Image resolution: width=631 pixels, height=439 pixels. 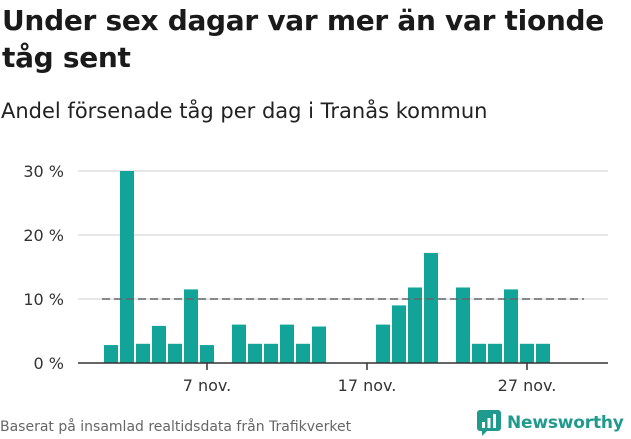 What do you see at coordinates (527, 385) in the screenshot?
I see `x-tick-label: 27 nov.` at bounding box center [527, 385].